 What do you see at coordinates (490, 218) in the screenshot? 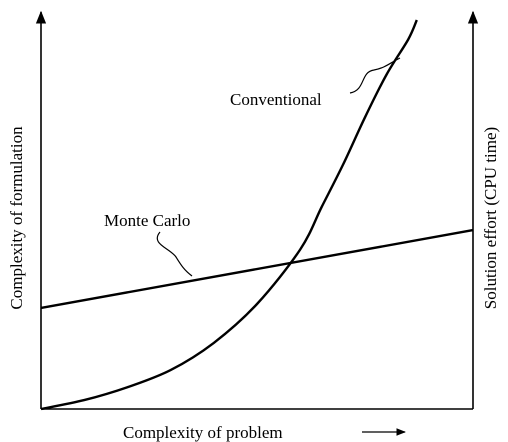
I see `right-axis-label: Solution effort (CPU time)` at bounding box center [490, 218].